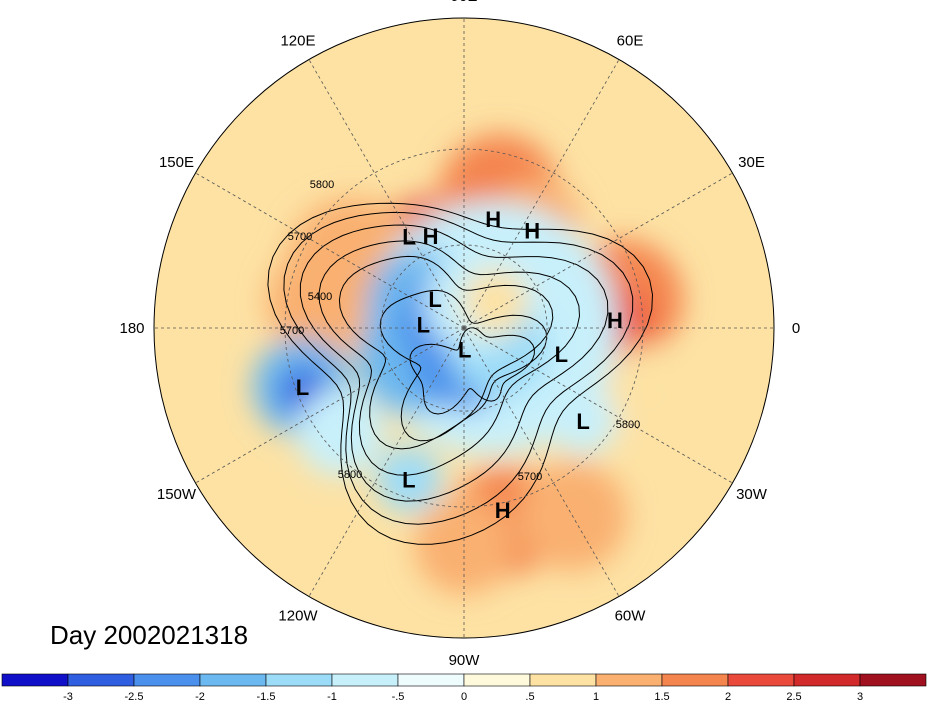 The width and height of the screenshot is (928, 702). I want to click on colorbar-tick-label: 0, so click(464, 696).